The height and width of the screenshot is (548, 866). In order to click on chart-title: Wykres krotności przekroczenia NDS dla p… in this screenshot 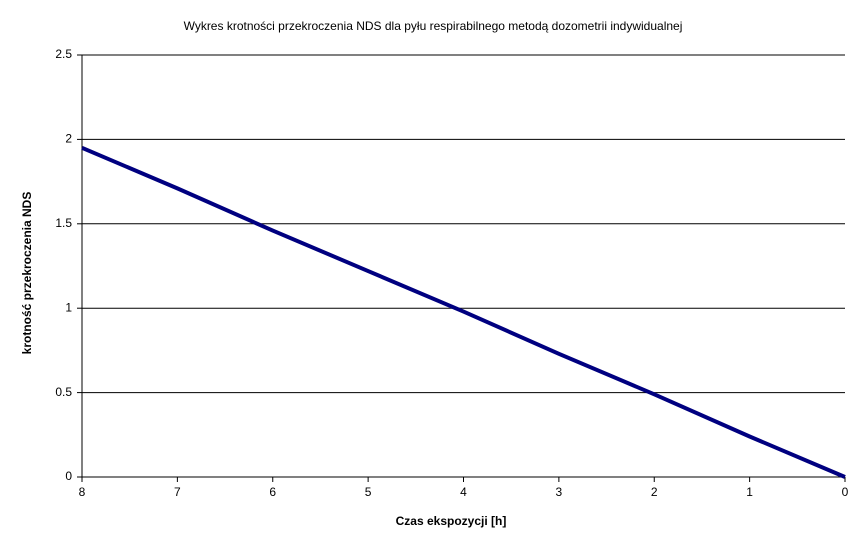, I will do `click(433, 26)`.